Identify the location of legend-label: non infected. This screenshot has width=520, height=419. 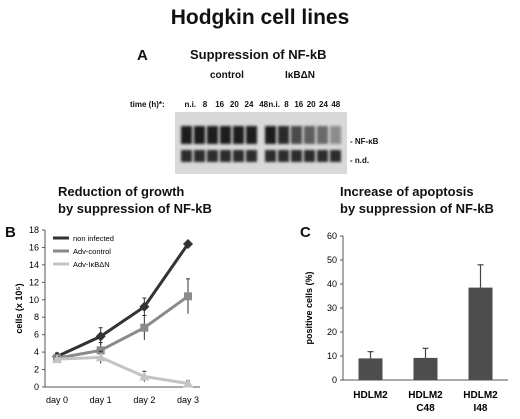
(93, 238).